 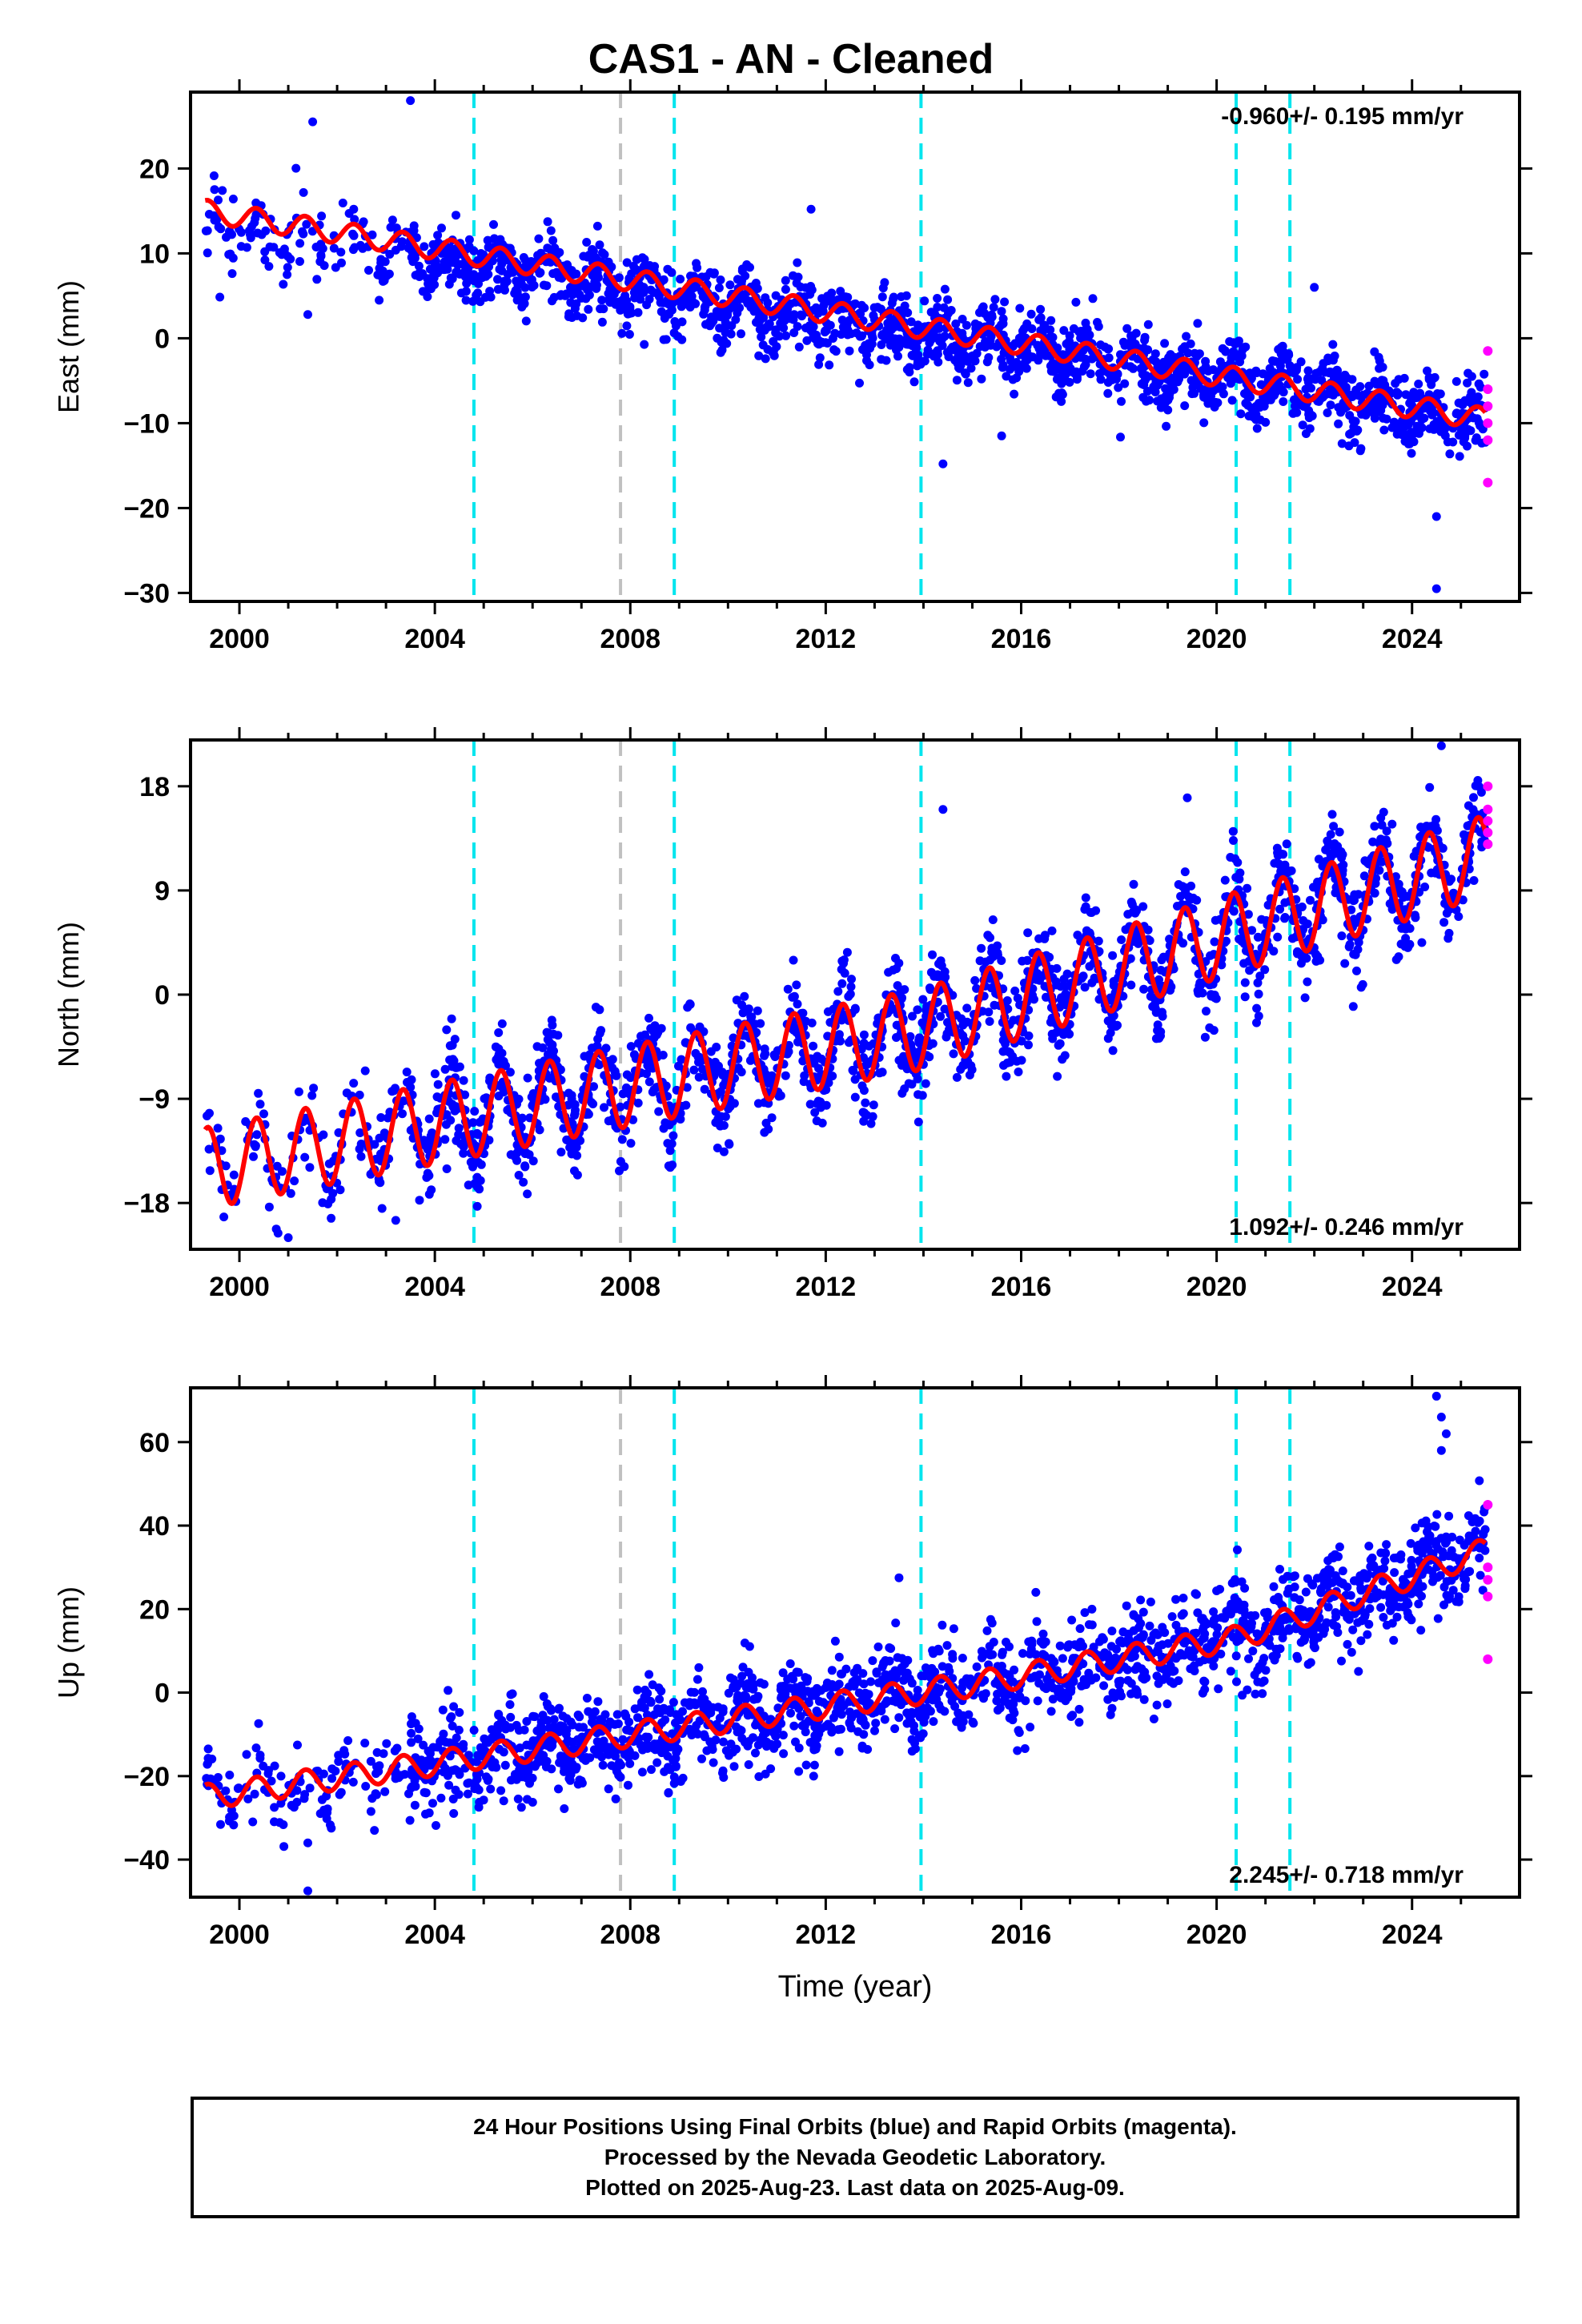 What do you see at coordinates (826, 639) in the screenshot?
I see `x-tick-label: 2012` at bounding box center [826, 639].